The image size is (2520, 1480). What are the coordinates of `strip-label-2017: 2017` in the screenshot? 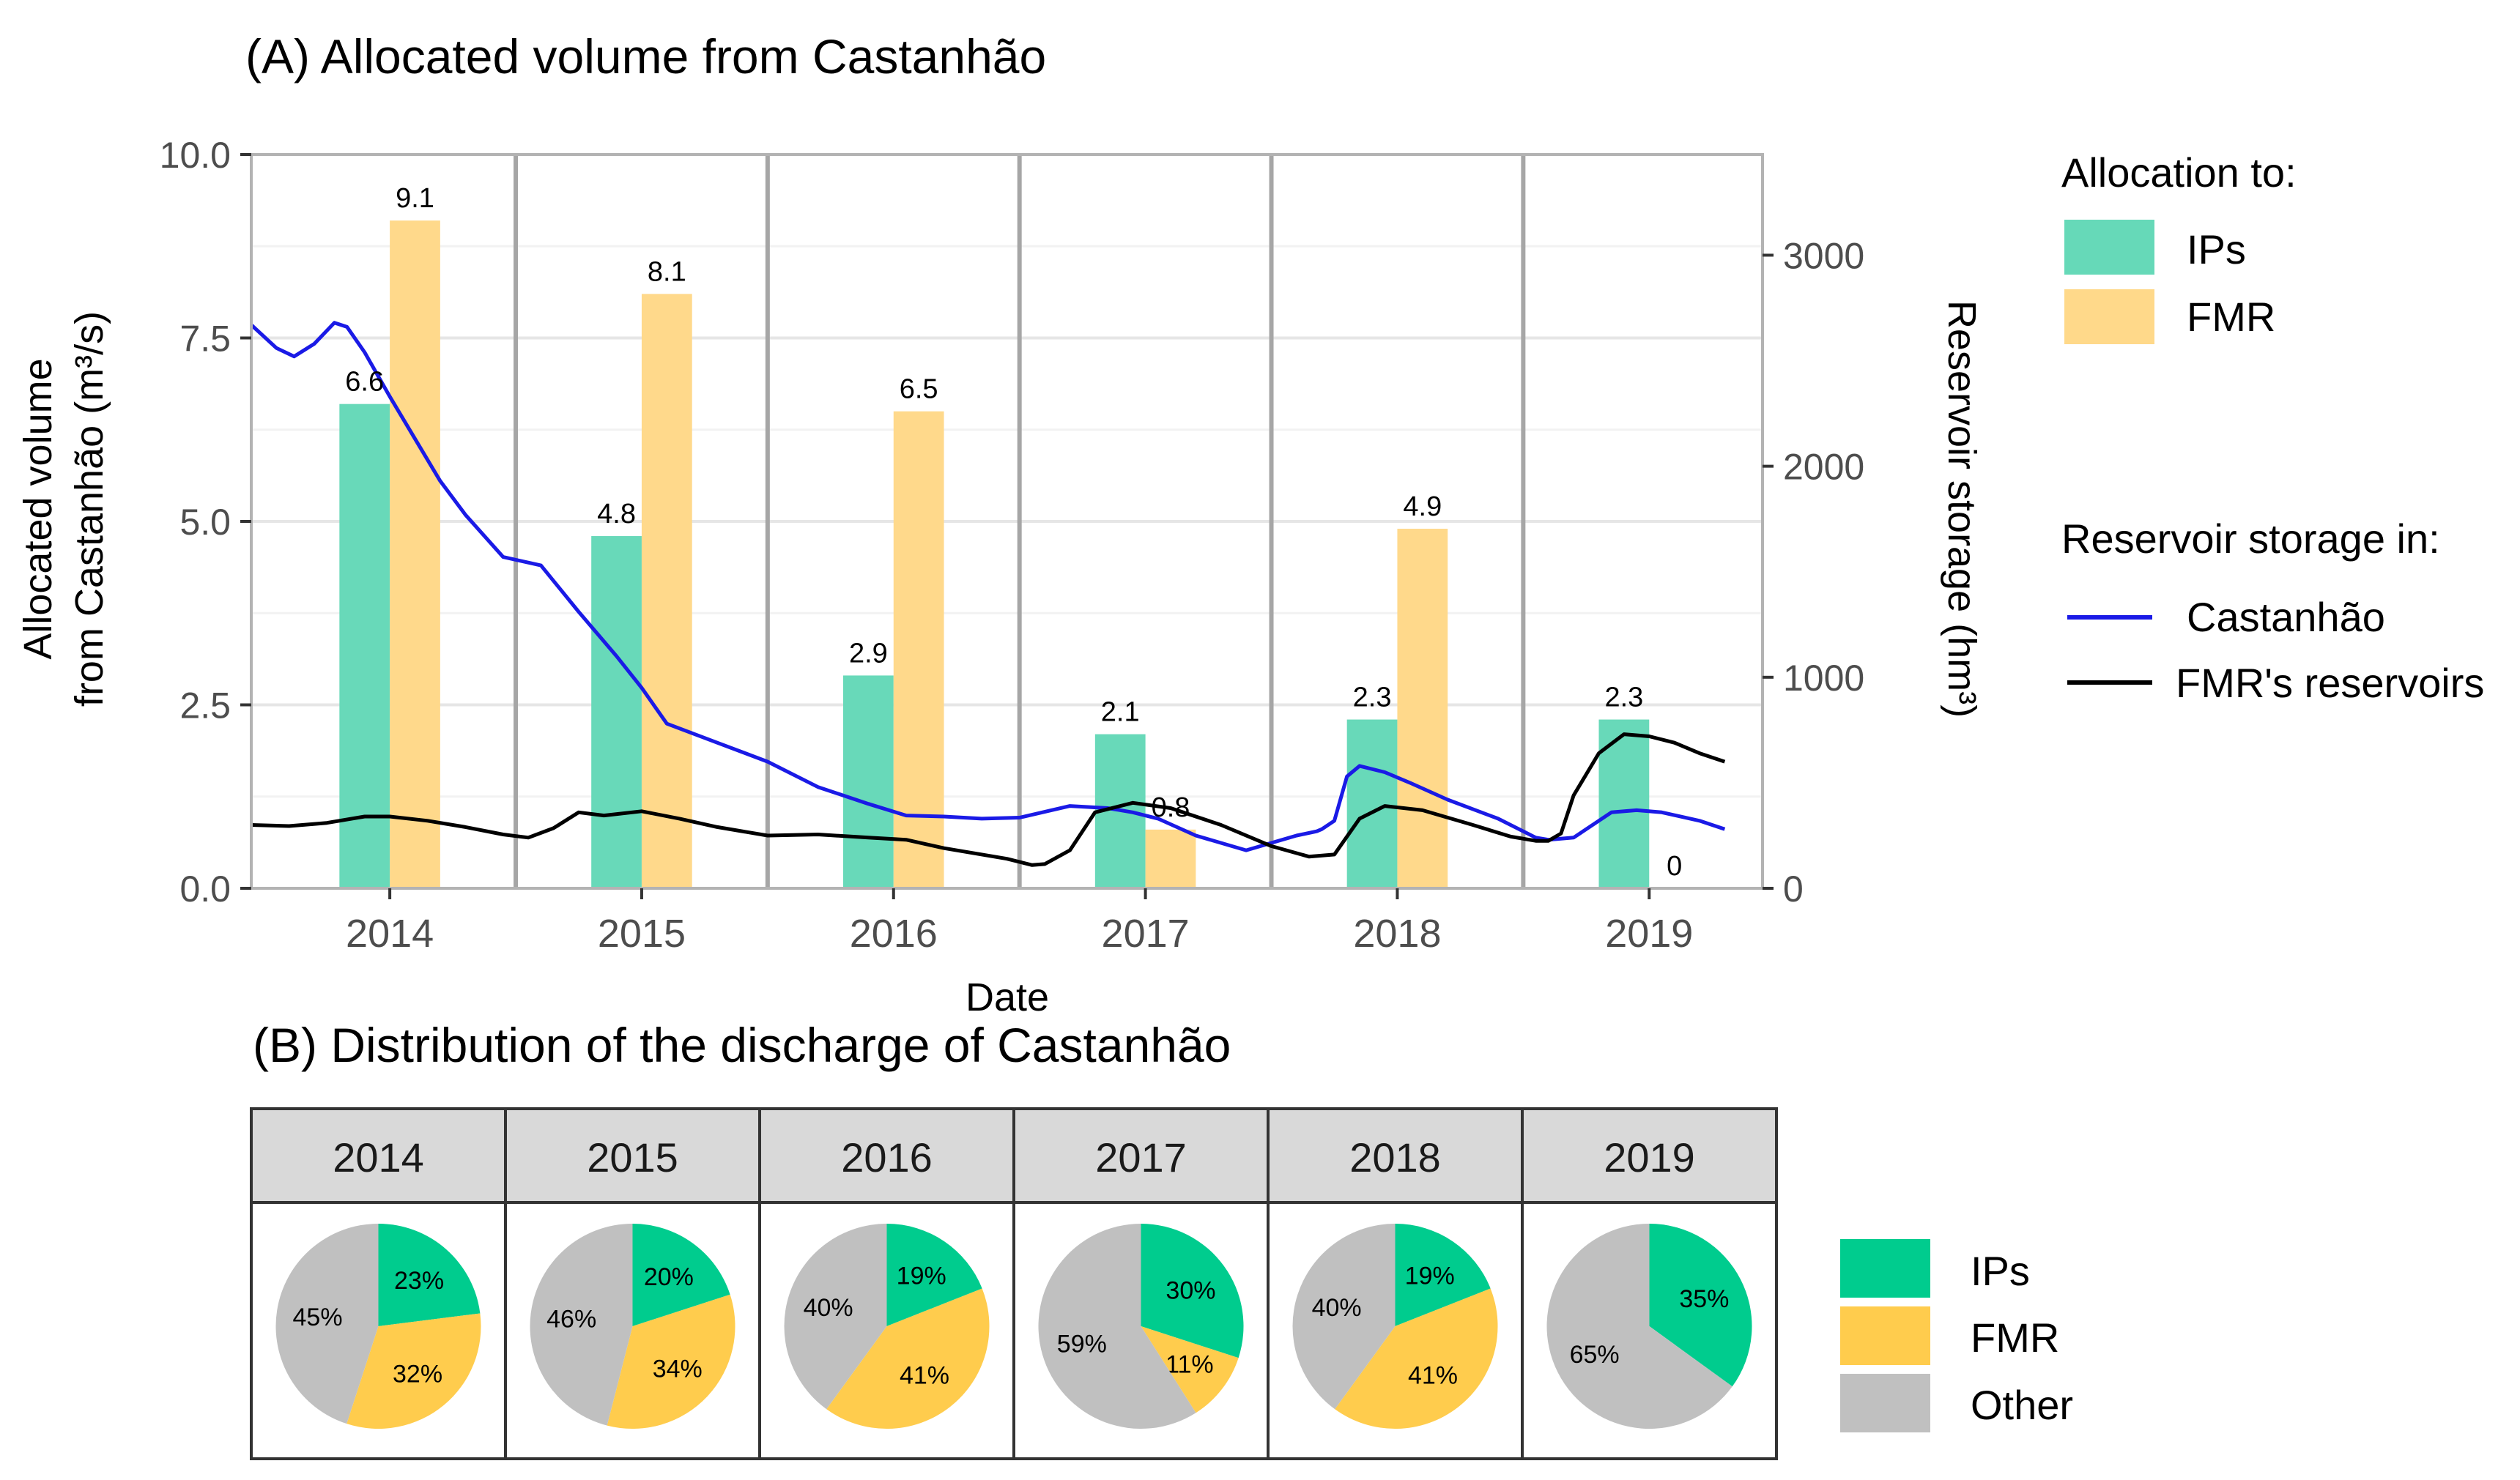 It's located at (1141, 1157).